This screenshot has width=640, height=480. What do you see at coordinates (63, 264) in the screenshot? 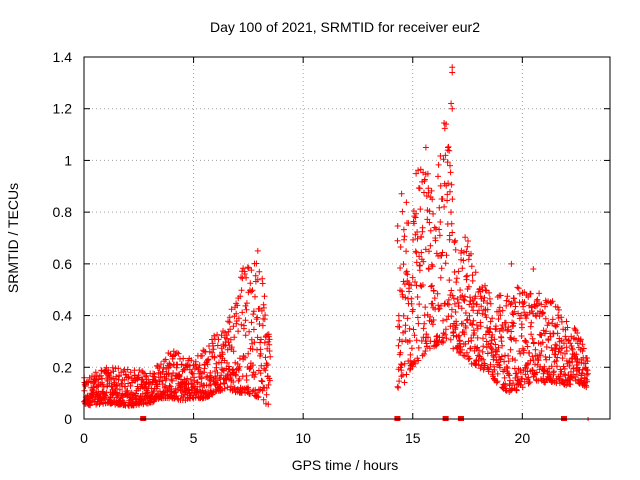
I see `y-tick-label: 0.6` at bounding box center [63, 264].